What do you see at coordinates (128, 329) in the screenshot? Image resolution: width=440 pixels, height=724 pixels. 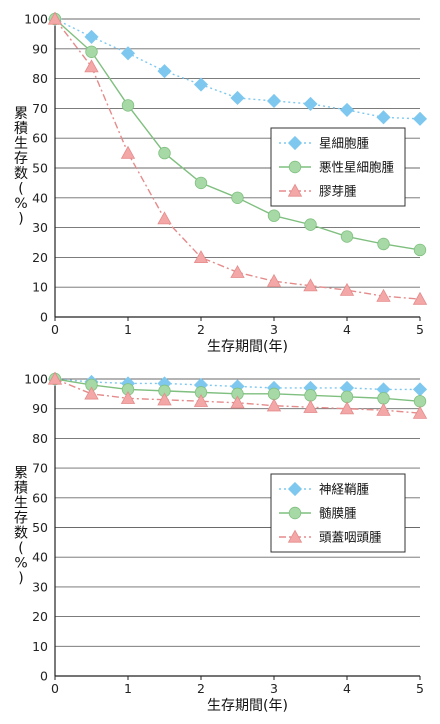 I see `x-tick-label: 1` at bounding box center [128, 329].